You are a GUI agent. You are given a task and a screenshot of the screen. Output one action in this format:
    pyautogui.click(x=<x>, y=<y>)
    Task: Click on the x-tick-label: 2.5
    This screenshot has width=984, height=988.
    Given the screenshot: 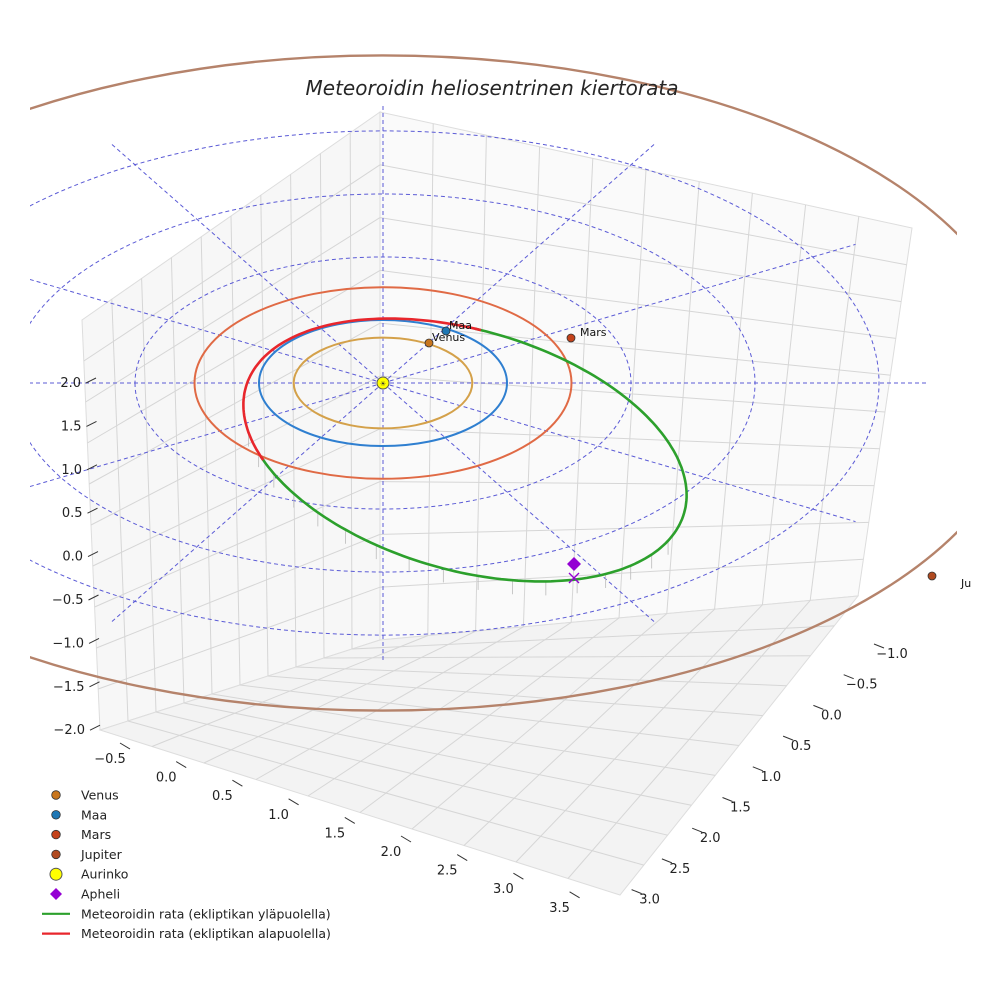 What is the action you would take?
    pyautogui.click(x=447, y=871)
    